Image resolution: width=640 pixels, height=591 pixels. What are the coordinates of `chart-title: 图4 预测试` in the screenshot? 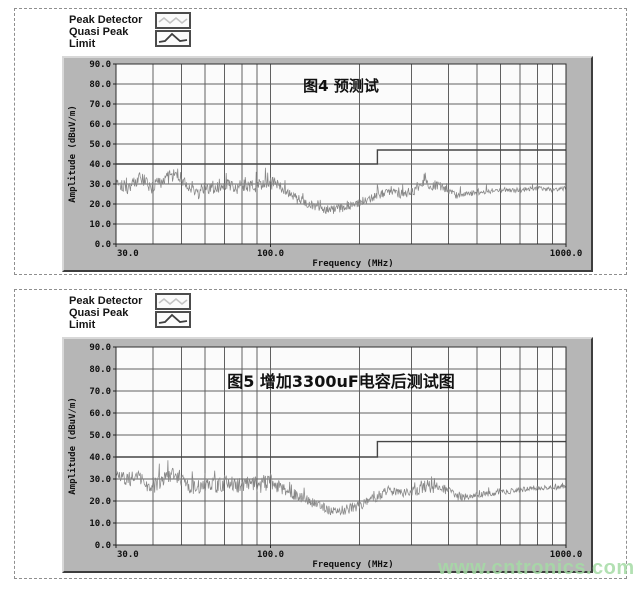 It's located at (341, 86).